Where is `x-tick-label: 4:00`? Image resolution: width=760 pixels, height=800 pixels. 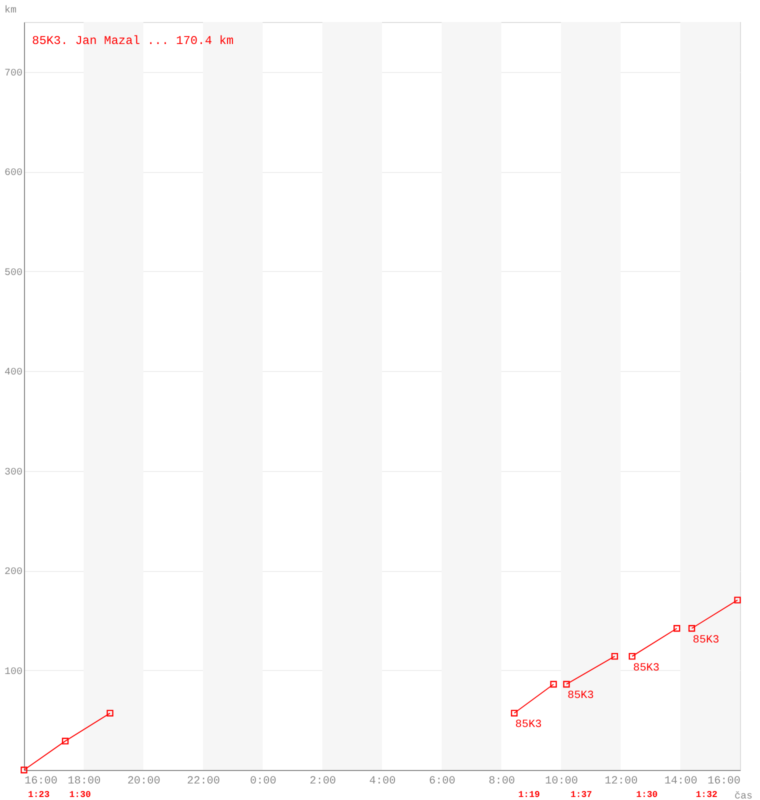
x-tick-label: 4:00 is located at coordinates (382, 782).